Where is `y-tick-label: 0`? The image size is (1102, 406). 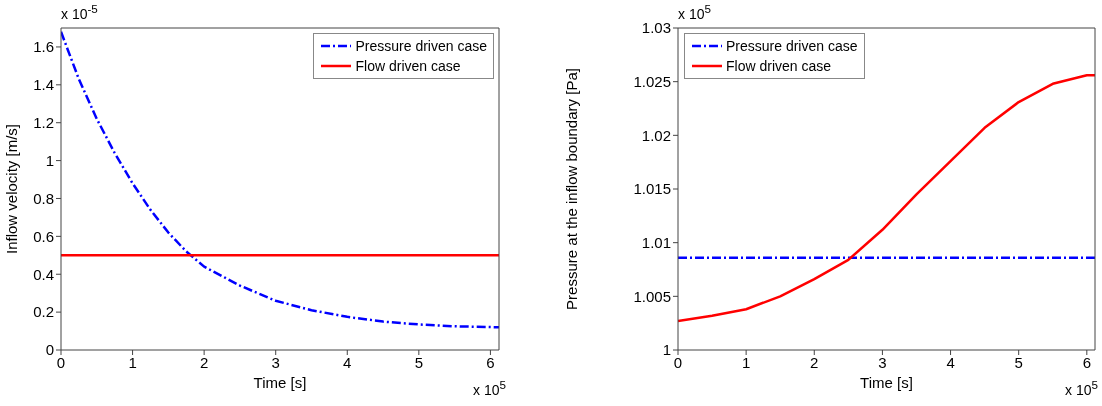
y-tick-label: 0 is located at coordinates (49, 350).